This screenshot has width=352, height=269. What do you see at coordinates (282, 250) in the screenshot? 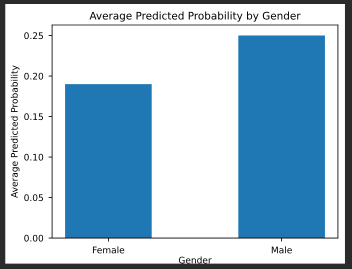
I see `x-tick-label: Male` at bounding box center [282, 250].